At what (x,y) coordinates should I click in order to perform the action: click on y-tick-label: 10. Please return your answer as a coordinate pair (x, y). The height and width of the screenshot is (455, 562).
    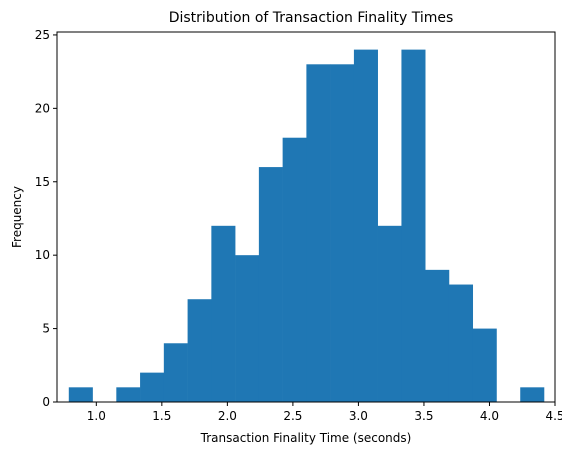
    Looking at the image, I should click on (42, 255).